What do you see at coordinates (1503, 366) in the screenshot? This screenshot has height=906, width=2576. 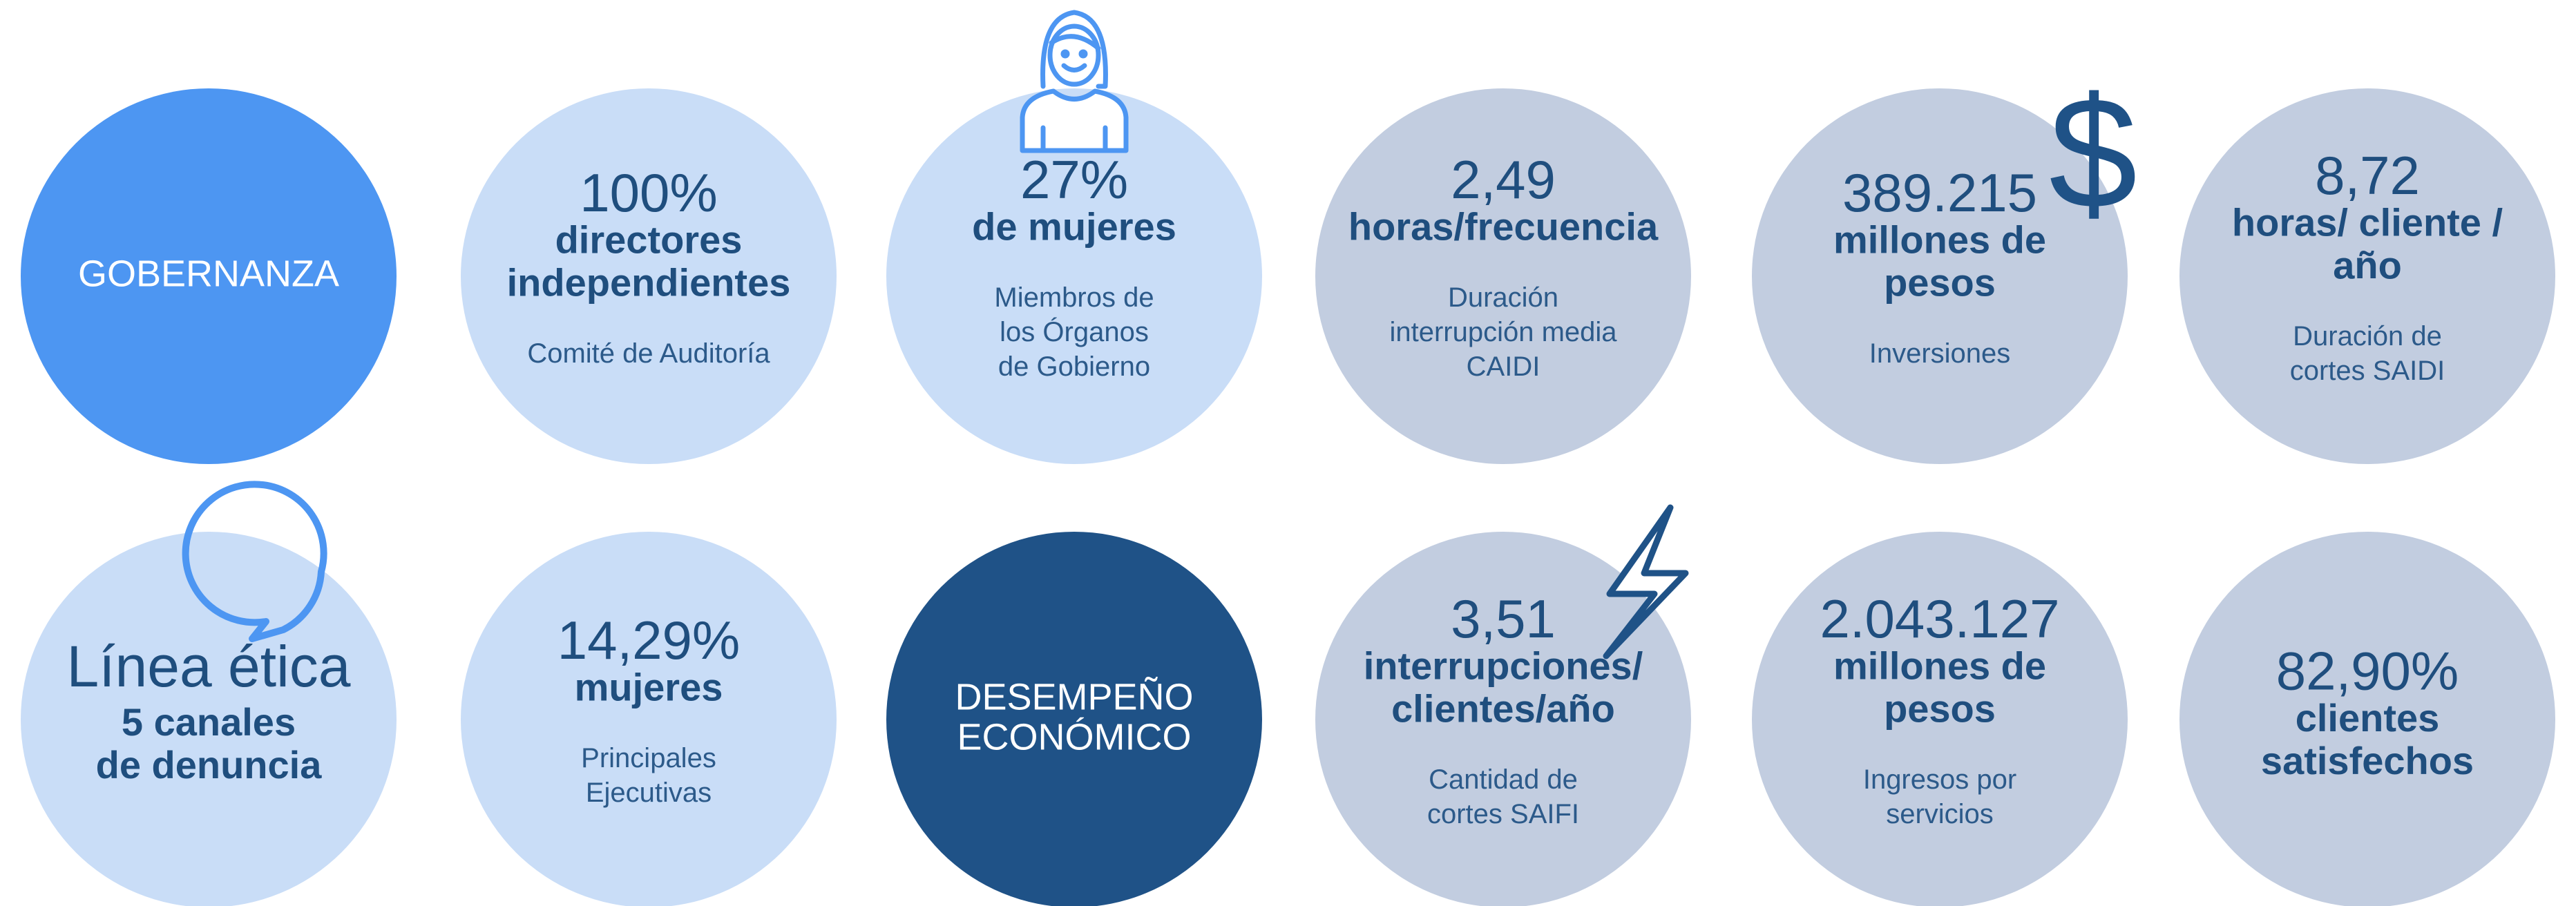 I see `note: CAIDI` at bounding box center [1503, 366].